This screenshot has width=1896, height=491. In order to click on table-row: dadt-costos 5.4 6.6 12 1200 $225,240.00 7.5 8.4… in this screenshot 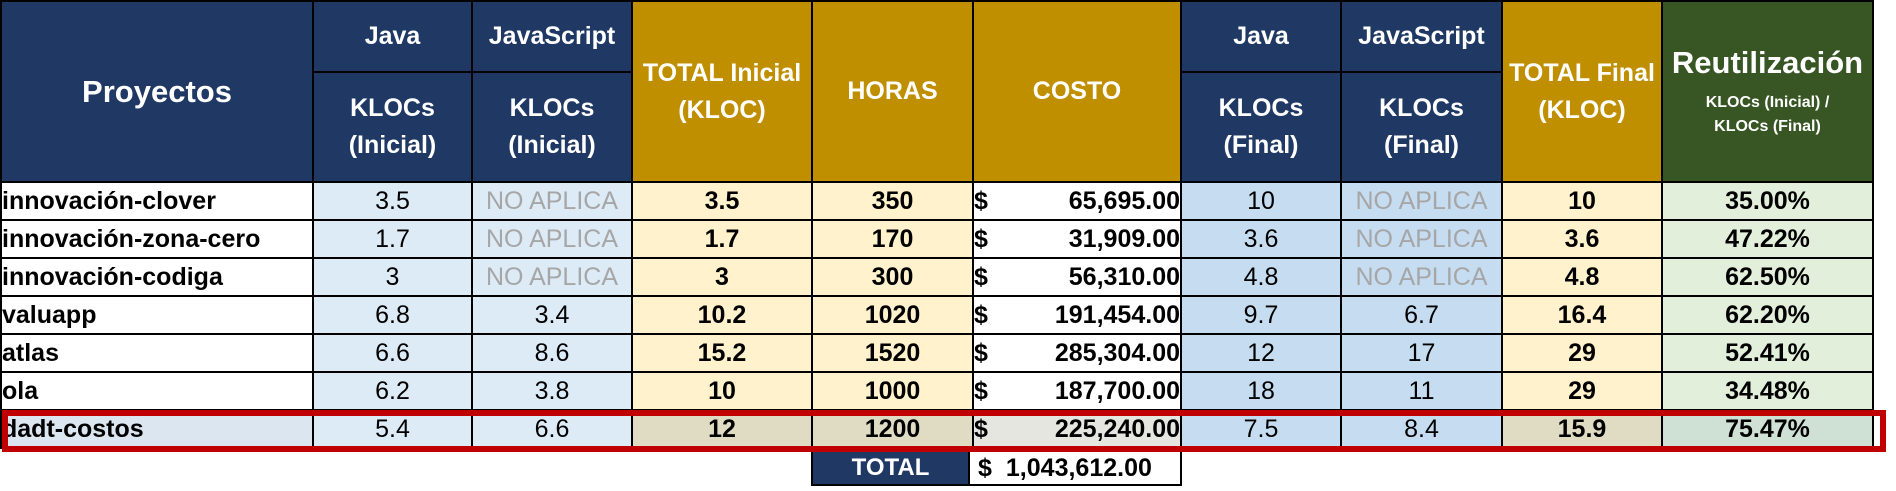, I will do `click(937, 429)`.